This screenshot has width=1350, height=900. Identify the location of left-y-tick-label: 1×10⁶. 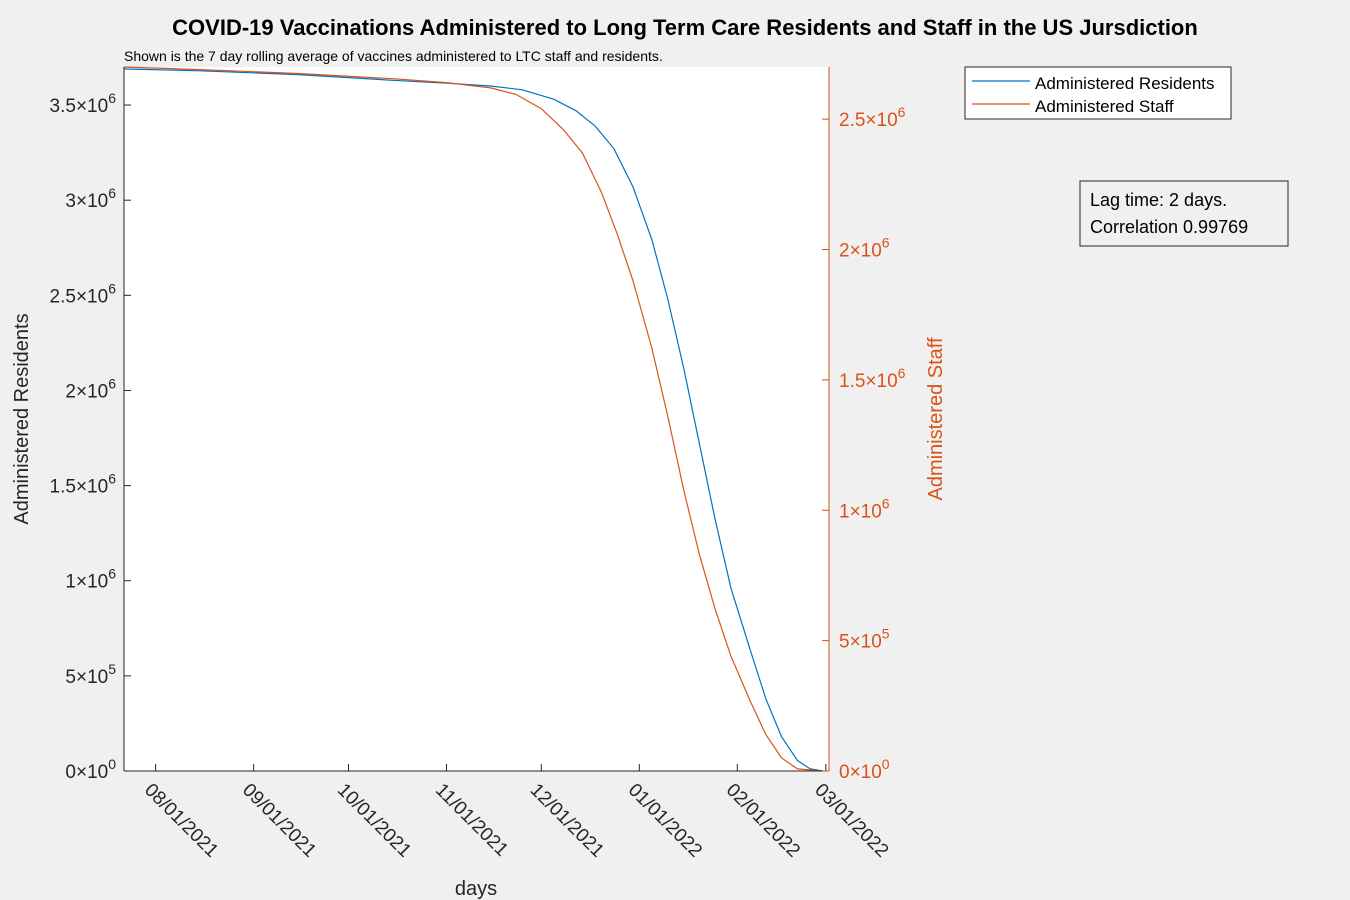
(90, 579).